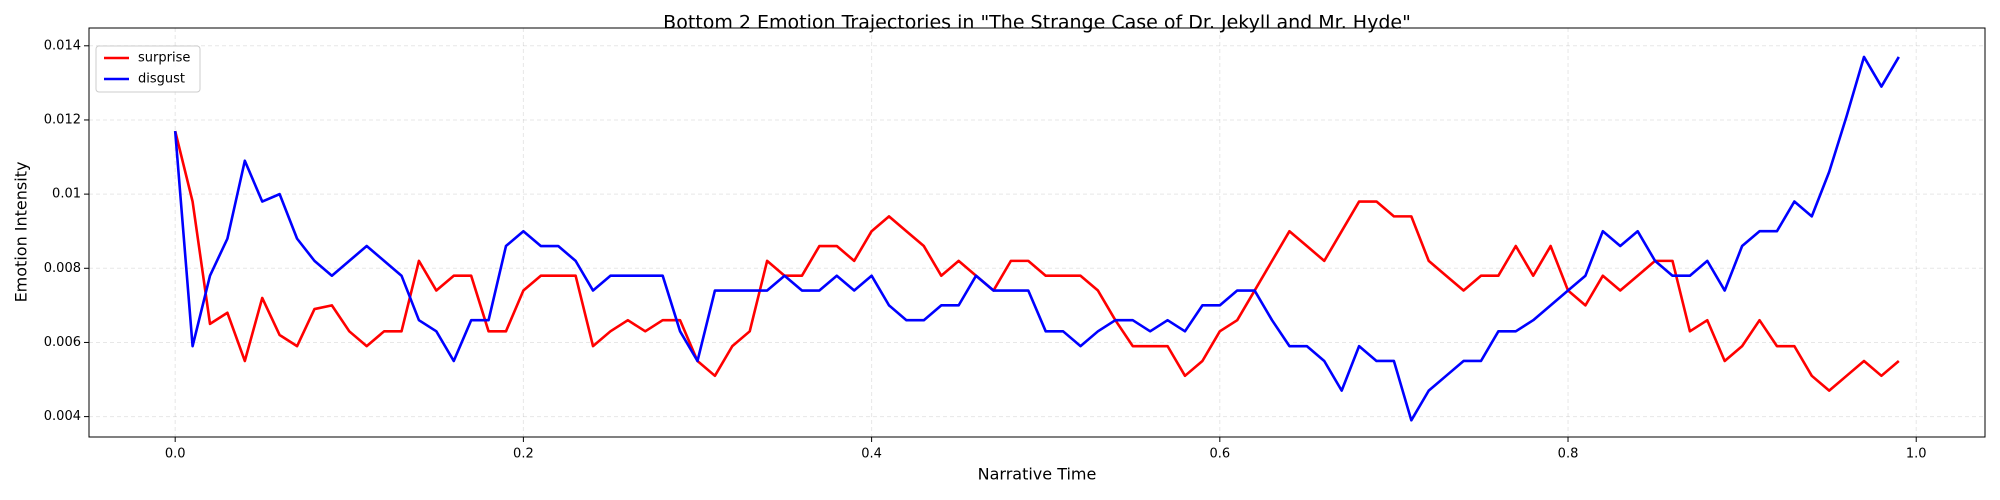  What do you see at coordinates (1916, 454) in the screenshot?
I see `x-tick-label: 1.0` at bounding box center [1916, 454].